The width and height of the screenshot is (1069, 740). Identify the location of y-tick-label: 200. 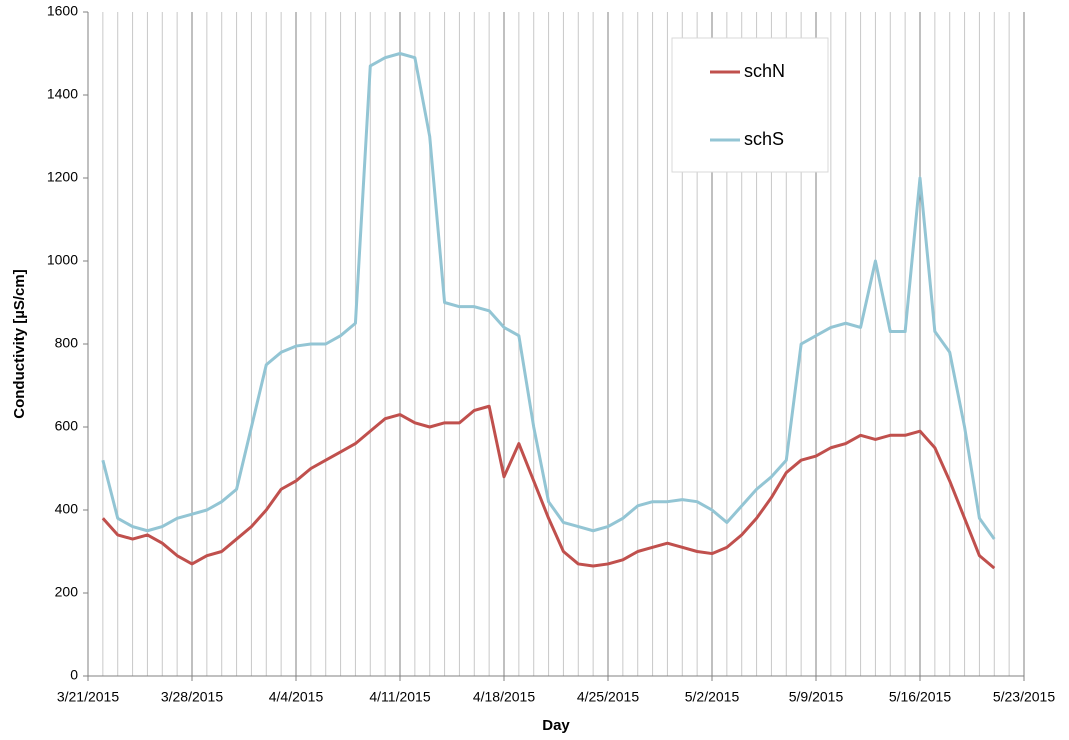
(67, 592).